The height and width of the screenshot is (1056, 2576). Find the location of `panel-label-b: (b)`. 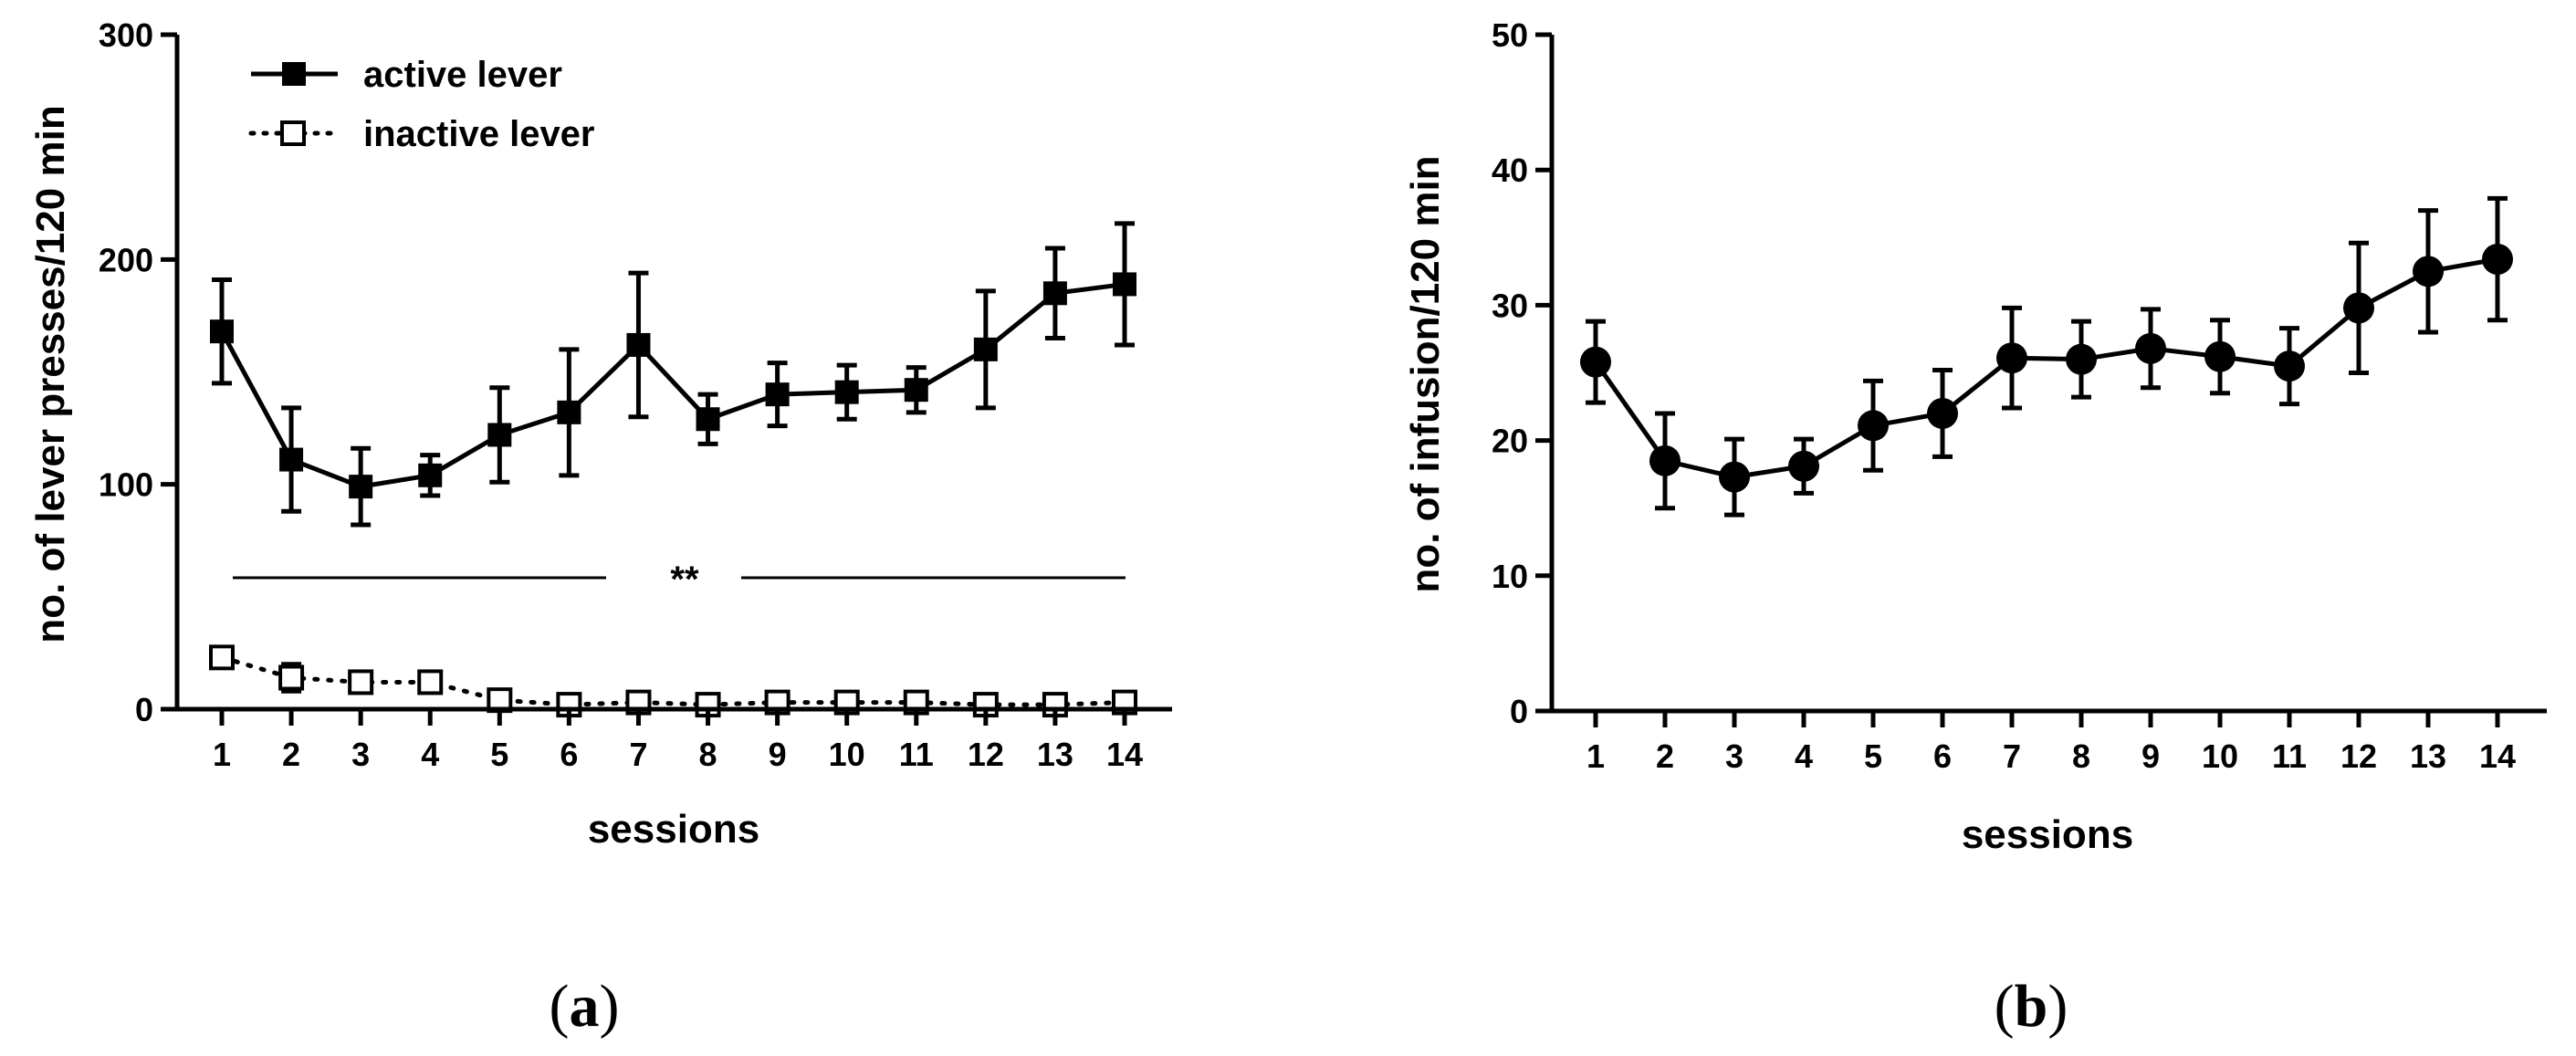

panel-label-b: (b) is located at coordinates (2032, 1006).